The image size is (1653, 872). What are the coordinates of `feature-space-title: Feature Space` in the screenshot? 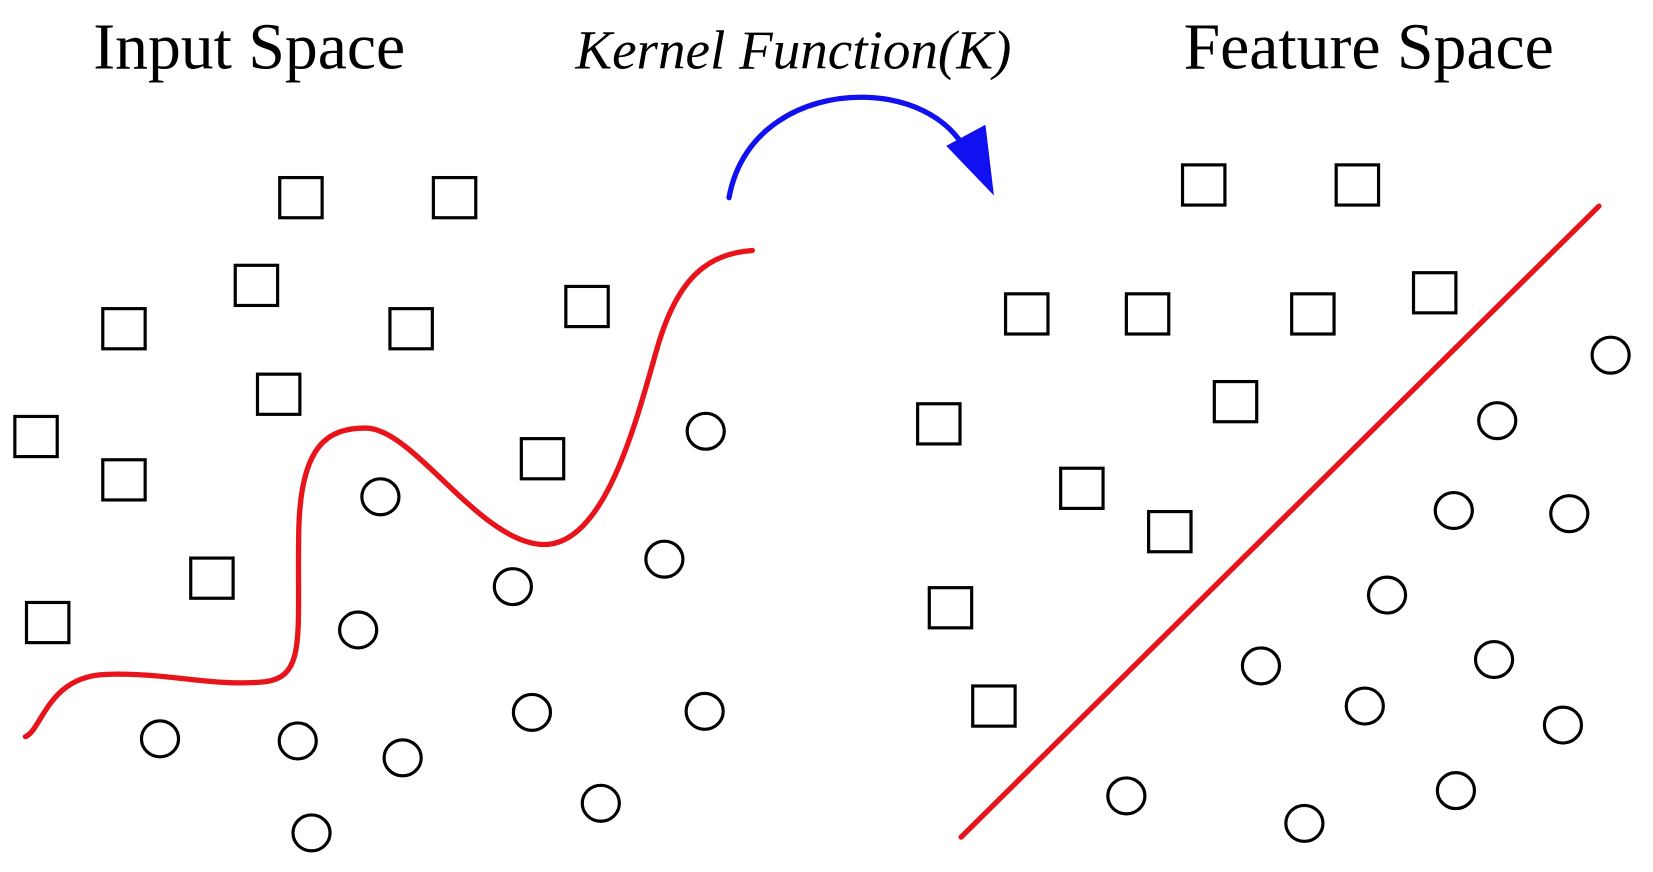 It's located at (1369, 48).